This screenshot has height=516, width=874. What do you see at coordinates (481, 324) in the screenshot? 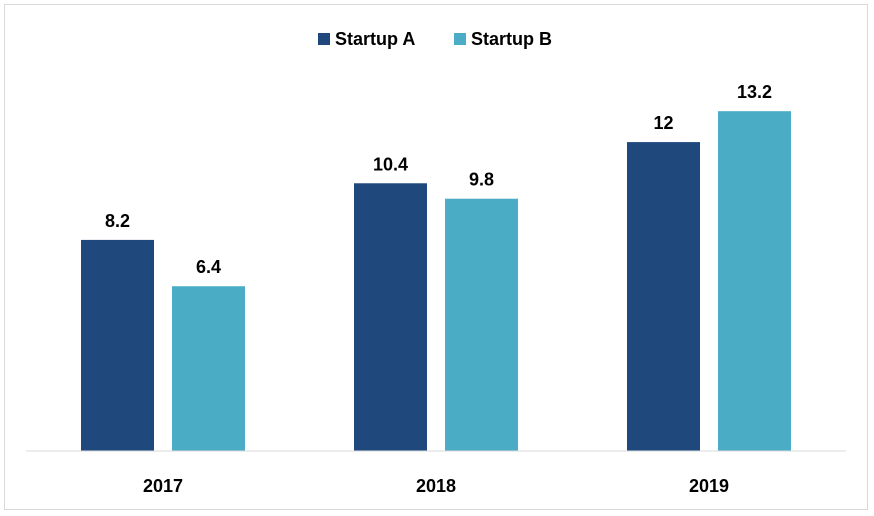
I see `bar-startup-b-2018` at bounding box center [481, 324].